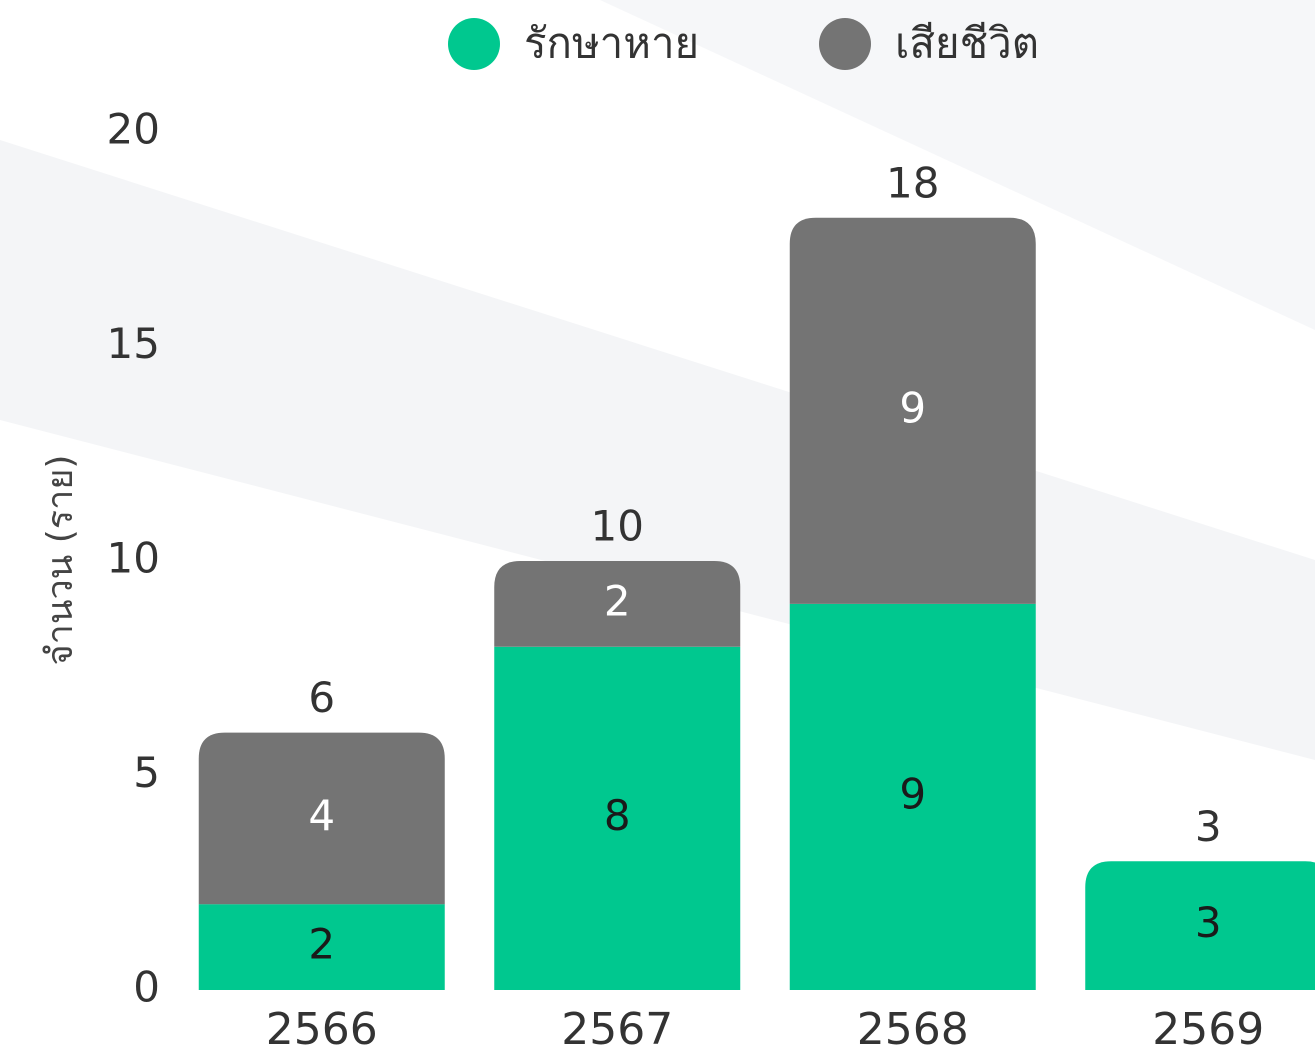 Image resolution: width=1315 pixels, height=1058 pixels. Describe the element at coordinates (133, 129) in the screenshot. I see `y-tick-label: 20` at that location.